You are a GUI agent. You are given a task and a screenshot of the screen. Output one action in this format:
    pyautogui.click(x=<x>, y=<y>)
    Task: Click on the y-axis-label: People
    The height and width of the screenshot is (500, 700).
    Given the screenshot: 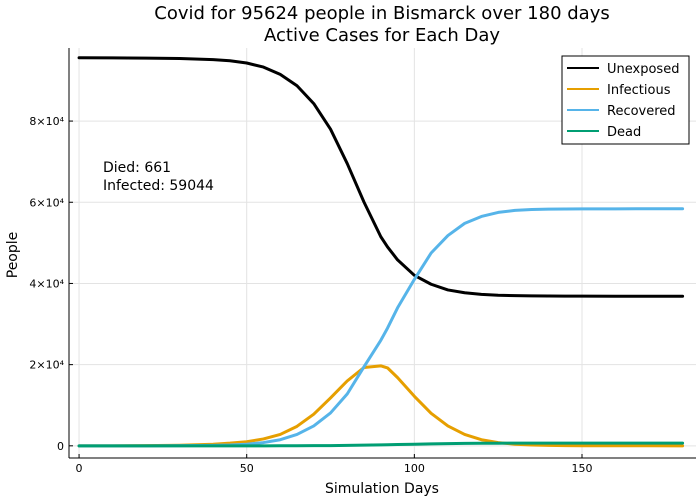 What is the action you would take?
    pyautogui.click(x=13, y=255)
    